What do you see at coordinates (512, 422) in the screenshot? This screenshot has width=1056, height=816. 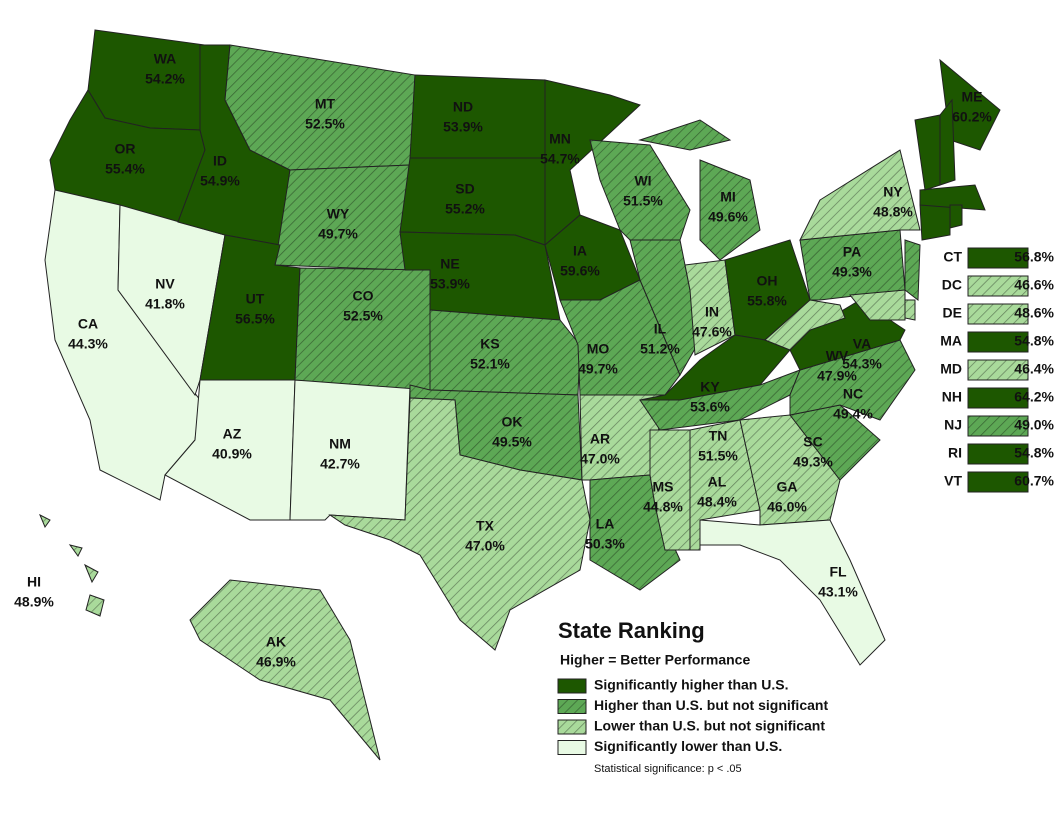 I see `state-abbr: OK` at bounding box center [512, 422].